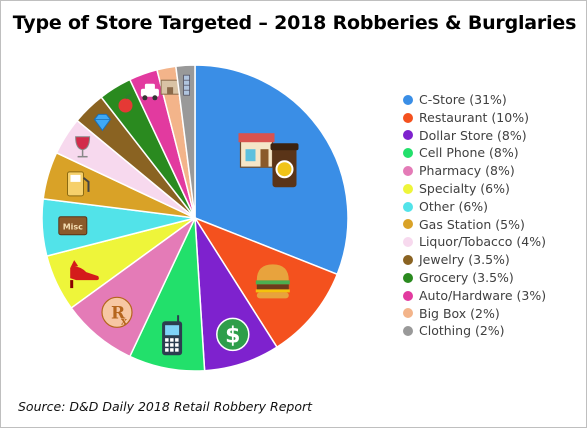 This screenshot has width=587, height=429. I want to click on pie-slice-c-store, so click(271, 170).